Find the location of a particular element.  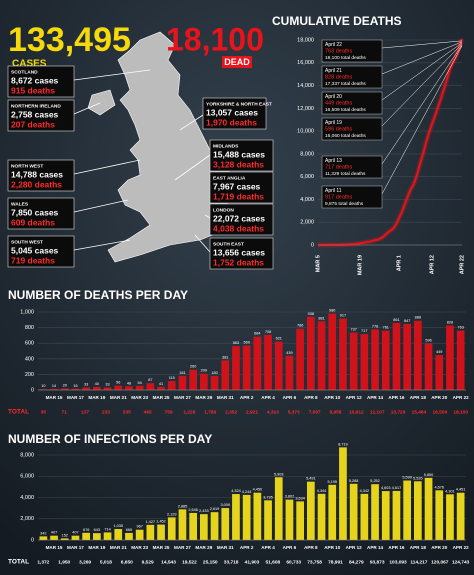

region-cases: 8,672 cases is located at coordinates (35, 80).